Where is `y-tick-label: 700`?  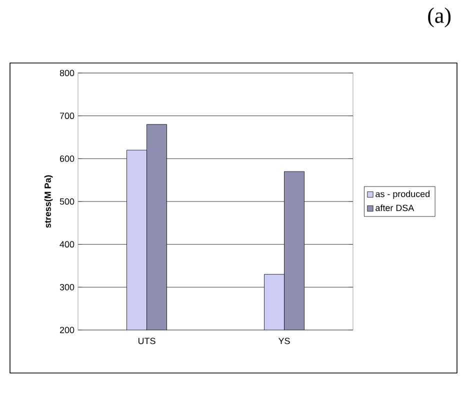
y-tick-label: 700 is located at coordinates (67, 116).